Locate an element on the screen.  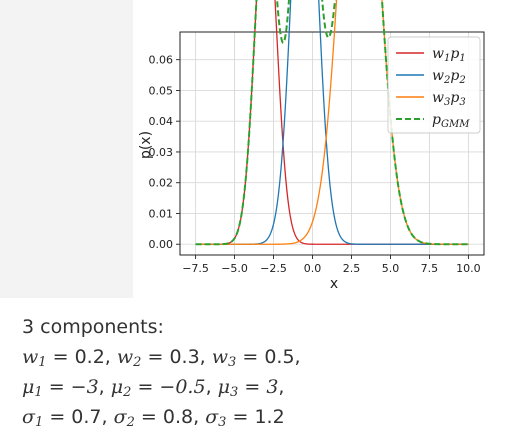
caption-weights: w1 = 0.2, w2 = 0.3, w3 = 0.5, is located at coordinates (257, 357).